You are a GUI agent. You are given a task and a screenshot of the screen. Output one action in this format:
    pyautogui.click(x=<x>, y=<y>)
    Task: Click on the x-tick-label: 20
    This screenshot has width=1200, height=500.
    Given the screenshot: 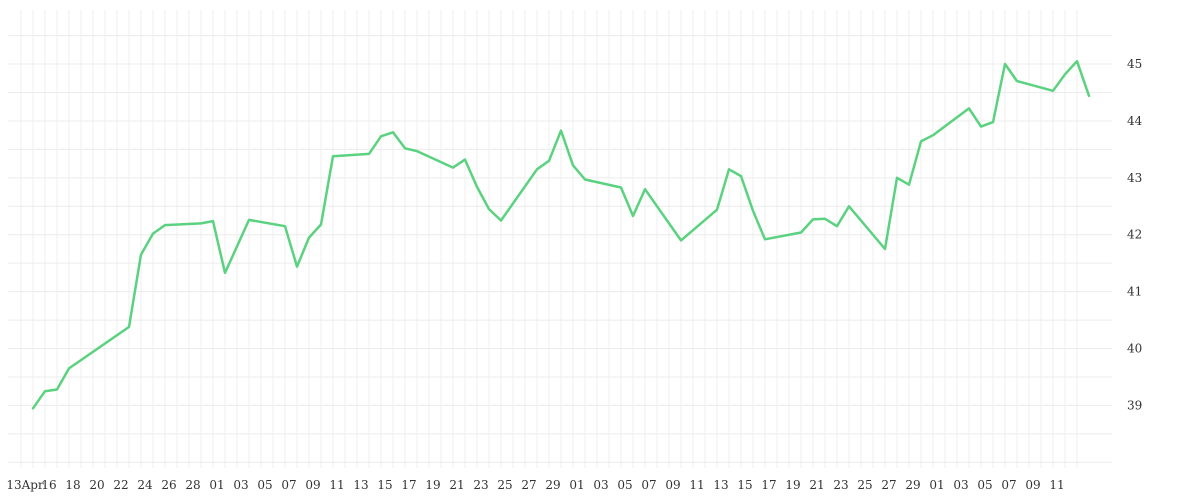 What is the action you would take?
    pyautogui.click(x=96, y=485)
    